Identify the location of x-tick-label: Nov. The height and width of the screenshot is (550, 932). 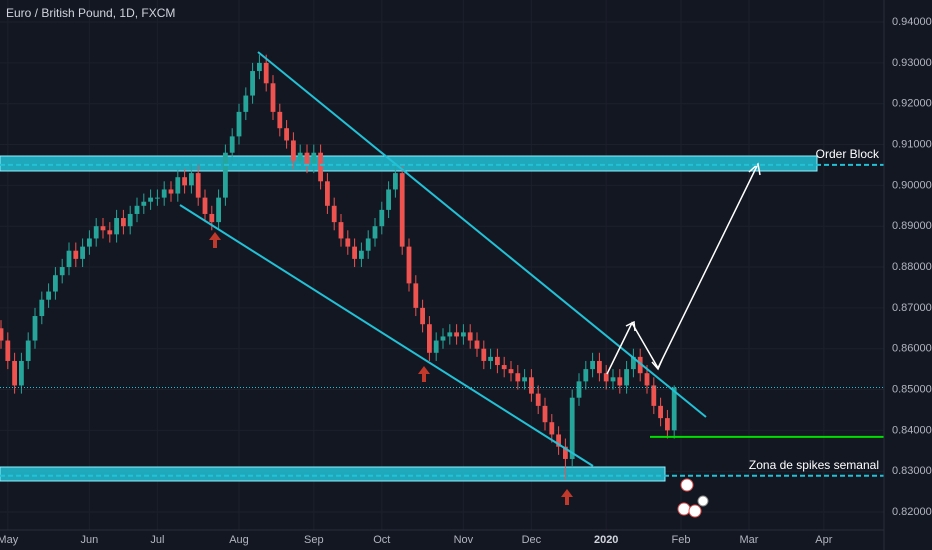
(464, 540).